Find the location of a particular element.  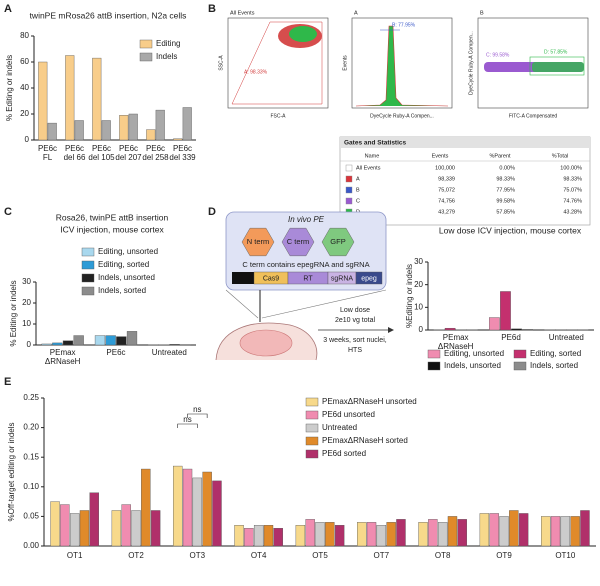

panel-label: E is located at coordinates (7, 382).